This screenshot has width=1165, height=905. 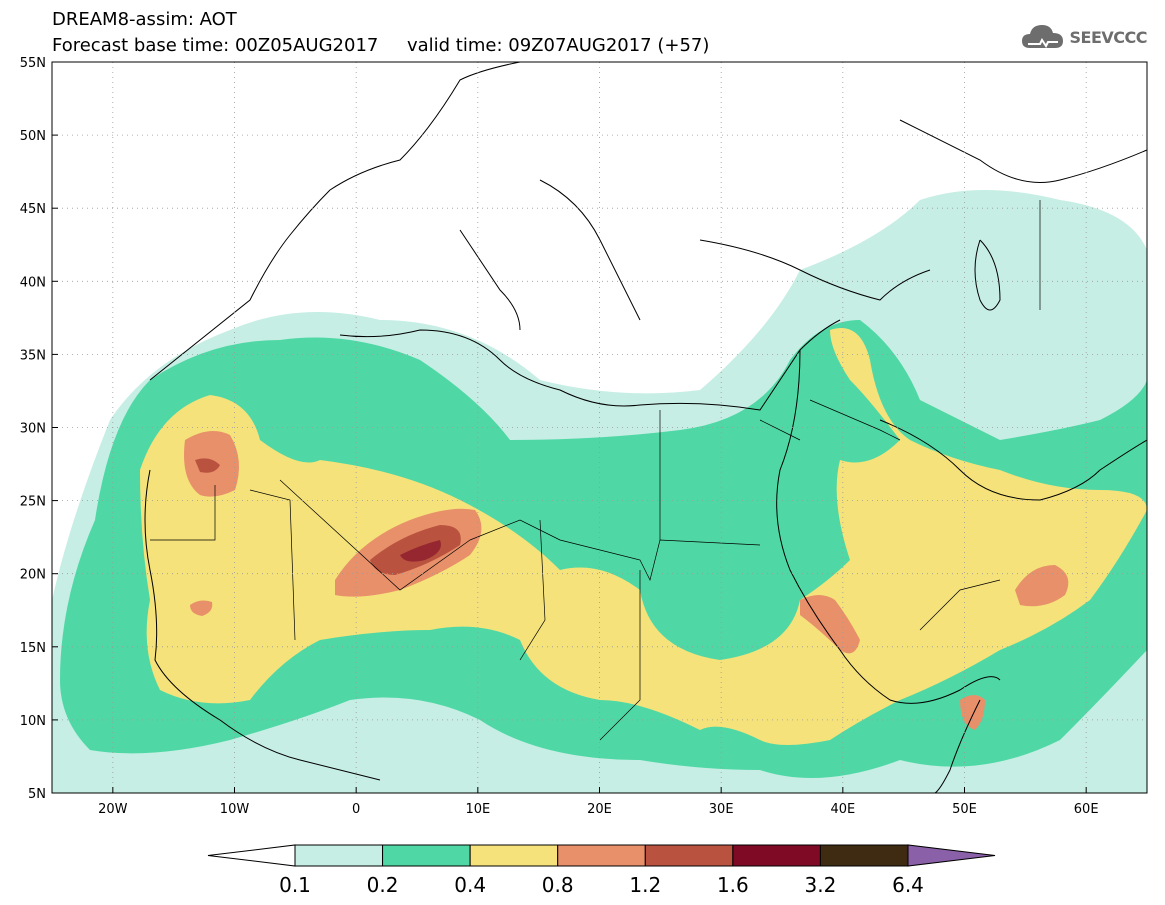 I want to click on cloud-icon, so click(x=1042, y=36).